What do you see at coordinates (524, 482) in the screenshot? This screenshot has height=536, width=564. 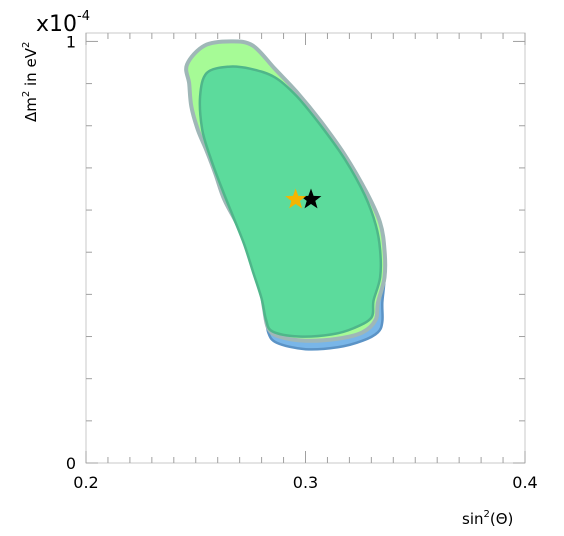 I see `x-tick-label: 0.4` at bounding box center [524, 482].